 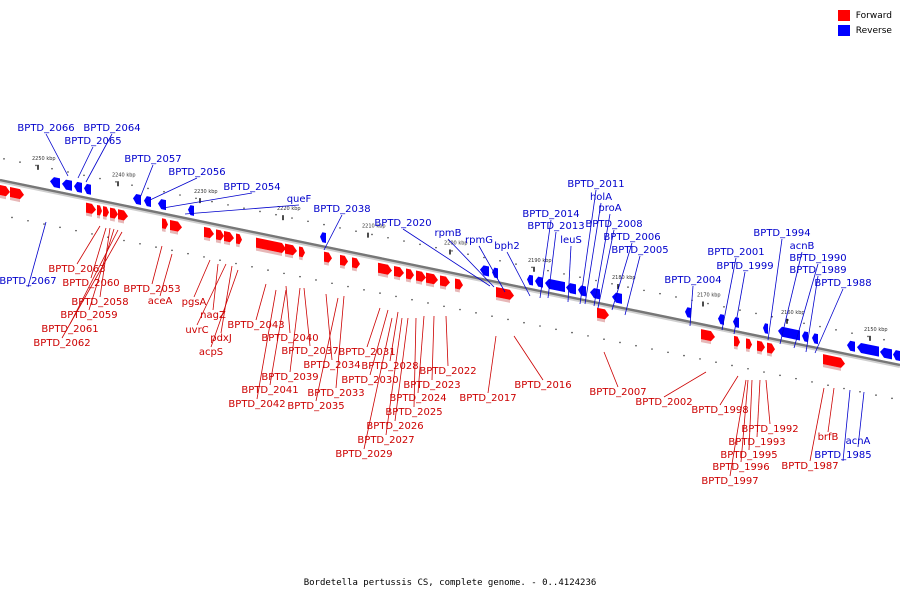 What do you see at coordinates (447, 371) in the screenshot?
I see `gene-label: BPTD_2022` at bounding box center [447, 371].